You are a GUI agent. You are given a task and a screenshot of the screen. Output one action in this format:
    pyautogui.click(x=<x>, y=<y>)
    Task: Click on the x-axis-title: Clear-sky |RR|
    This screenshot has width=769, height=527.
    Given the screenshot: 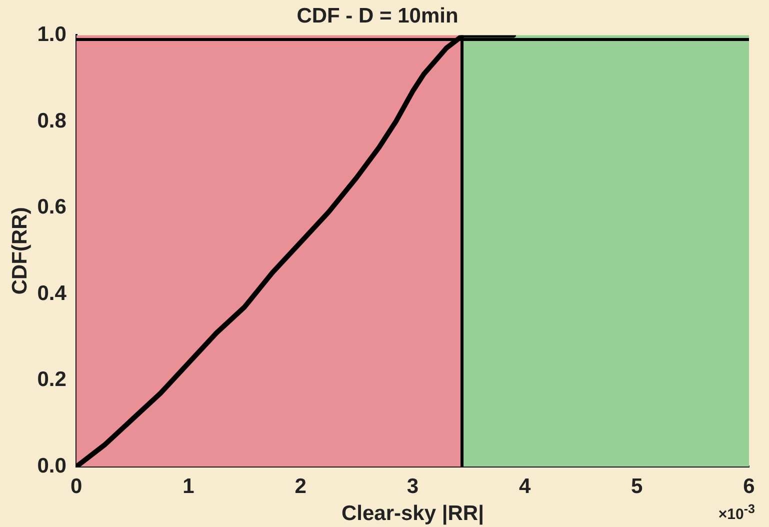 What is the action you would take?
    pyautogui.click(x=412, y=514)
    